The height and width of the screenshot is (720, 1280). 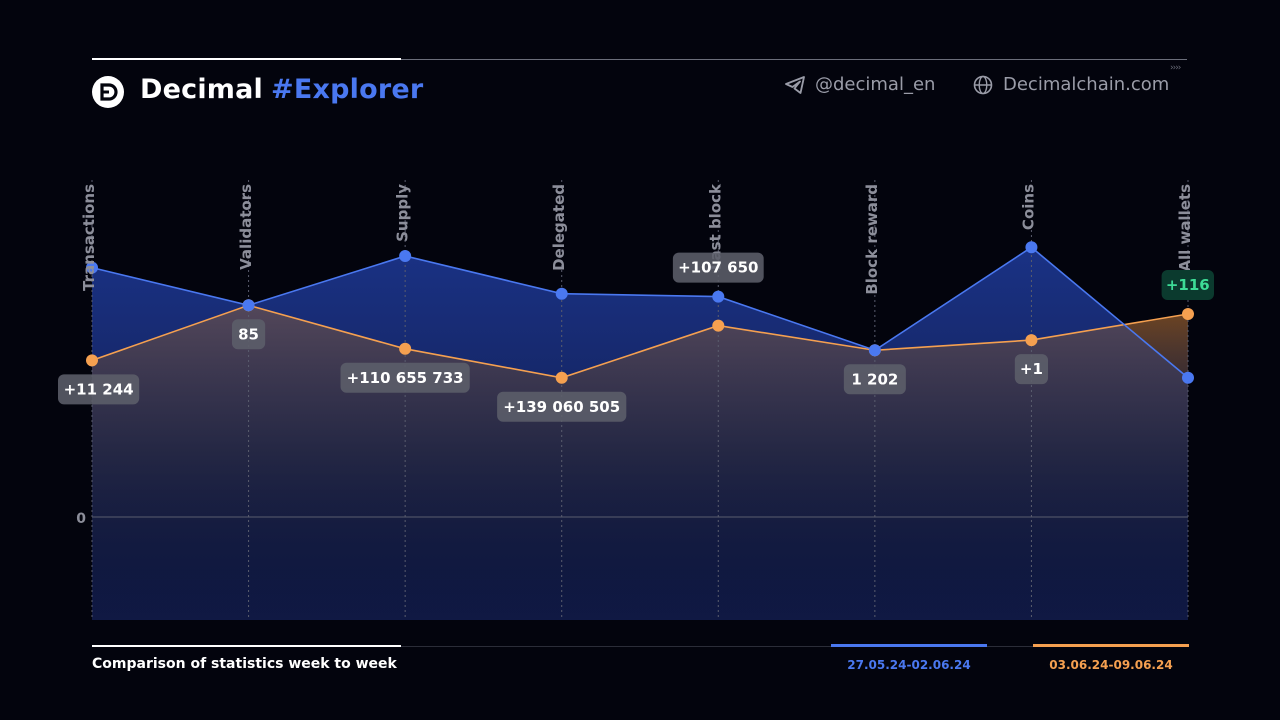 I want to click on data-label: +107 650, so click(x=718, y=267).